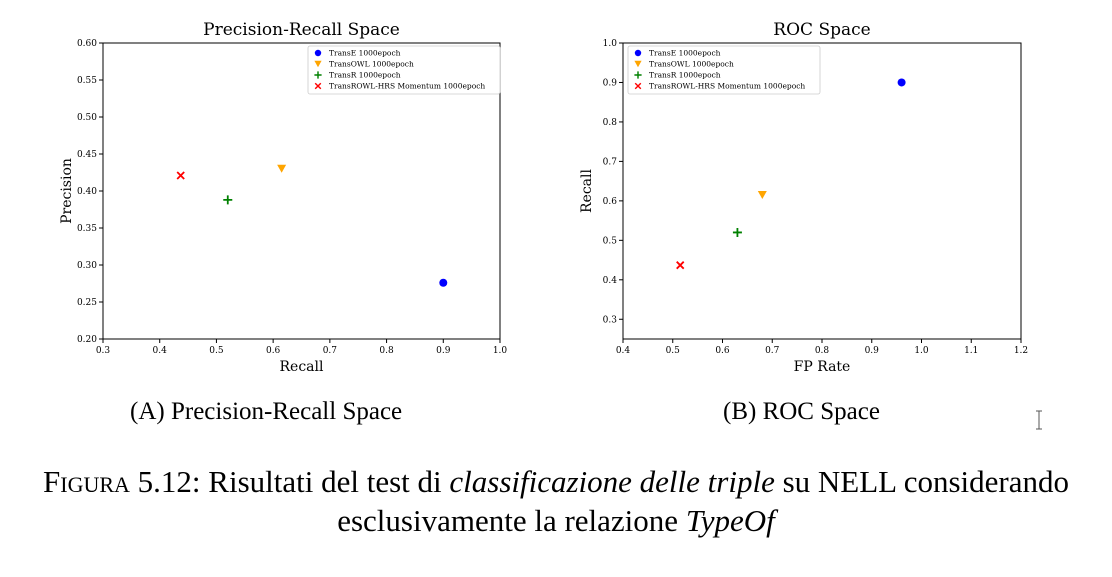  What do you see at coordinates (87, 266) in the screenshot?
I see `pr-y-tick-label: 0.30` at bounding box center [87, 266].